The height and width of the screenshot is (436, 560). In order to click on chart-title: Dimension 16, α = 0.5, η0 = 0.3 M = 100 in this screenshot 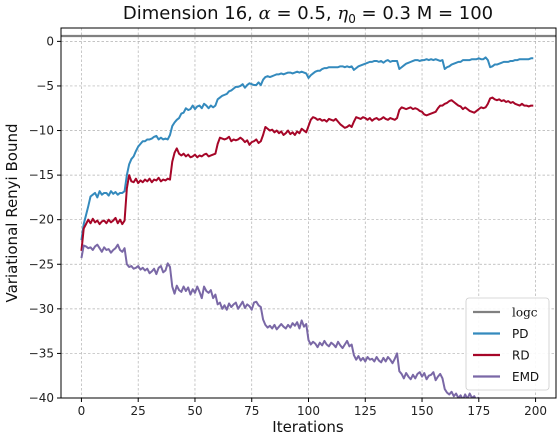, I will do `click(308, 14)`.